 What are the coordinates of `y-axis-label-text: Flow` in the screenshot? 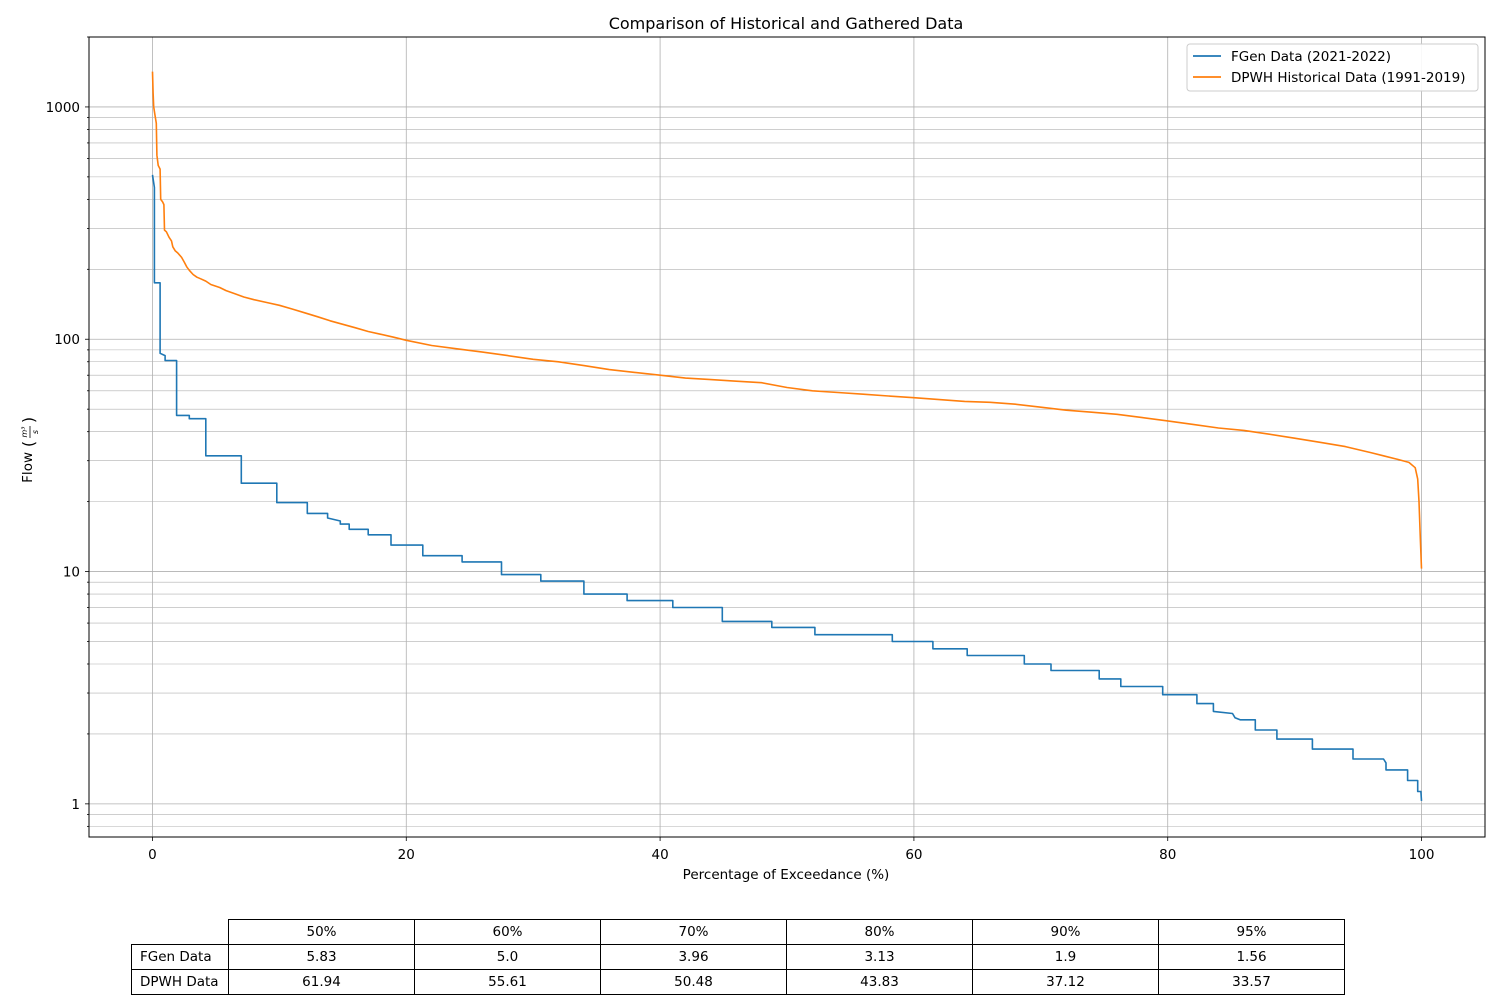 It's located at (28, 467).